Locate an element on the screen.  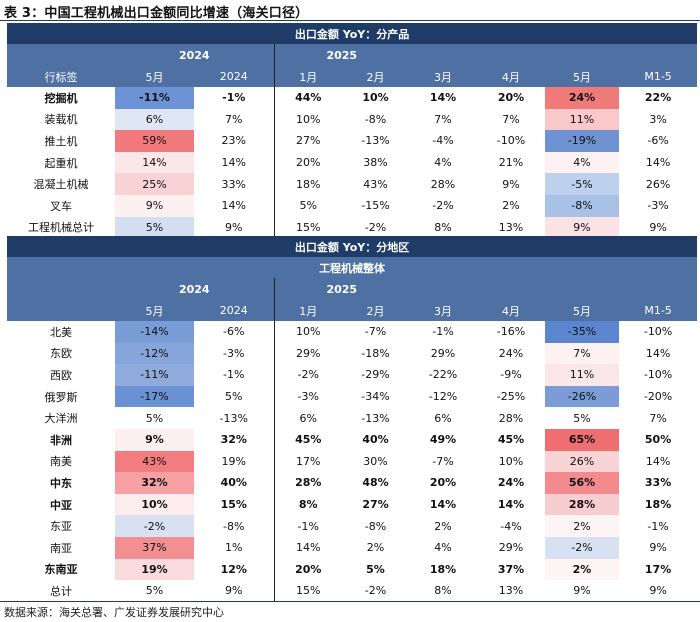
value-cell: 23% is located at coordinates (233, 141).